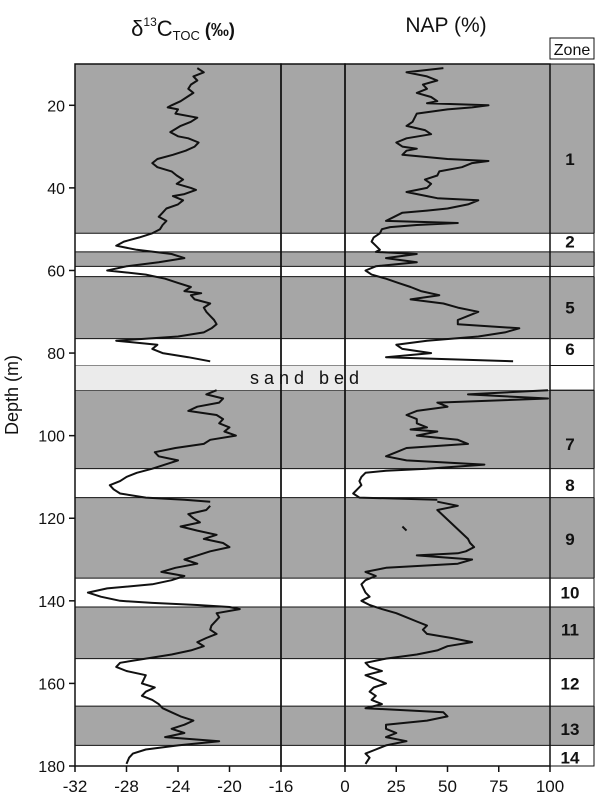 Image resolution: width=597 pixels, height=804 pixels. I want to click on right-x-tick-label-2: 50, so click(447, 786).